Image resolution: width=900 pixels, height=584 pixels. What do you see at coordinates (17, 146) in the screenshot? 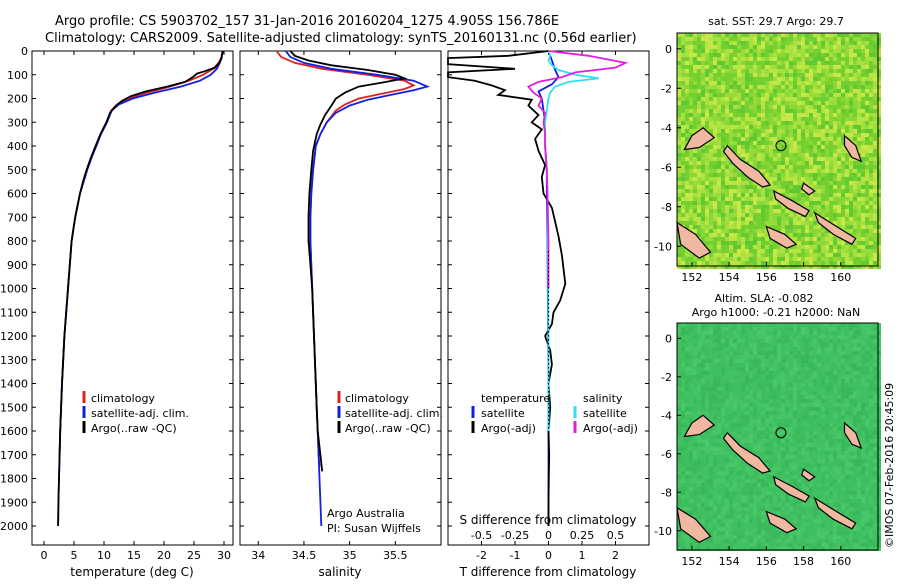
I see `depth-tick-label: 400` at bounding box center [17, 146].